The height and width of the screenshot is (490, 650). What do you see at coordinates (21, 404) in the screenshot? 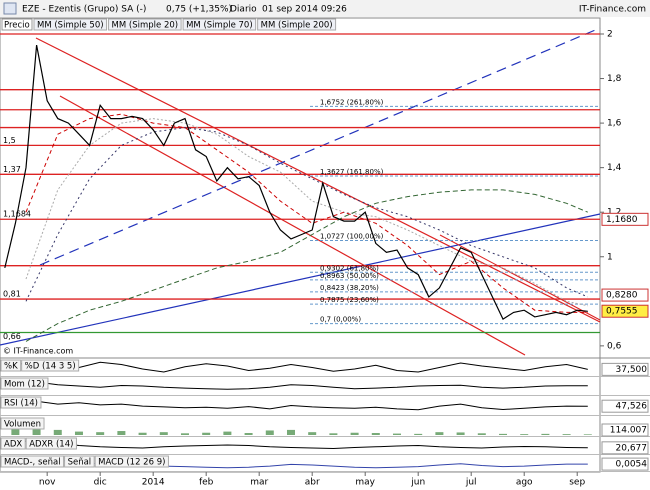
I see `panel-legend-label: RSI (14)` at bounding box center [21, 404].